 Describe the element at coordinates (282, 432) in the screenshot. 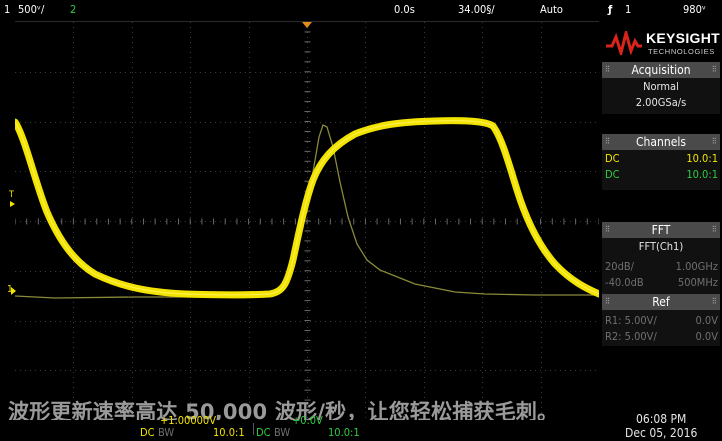

I see `ch2-bw-limit: BW` at that location.